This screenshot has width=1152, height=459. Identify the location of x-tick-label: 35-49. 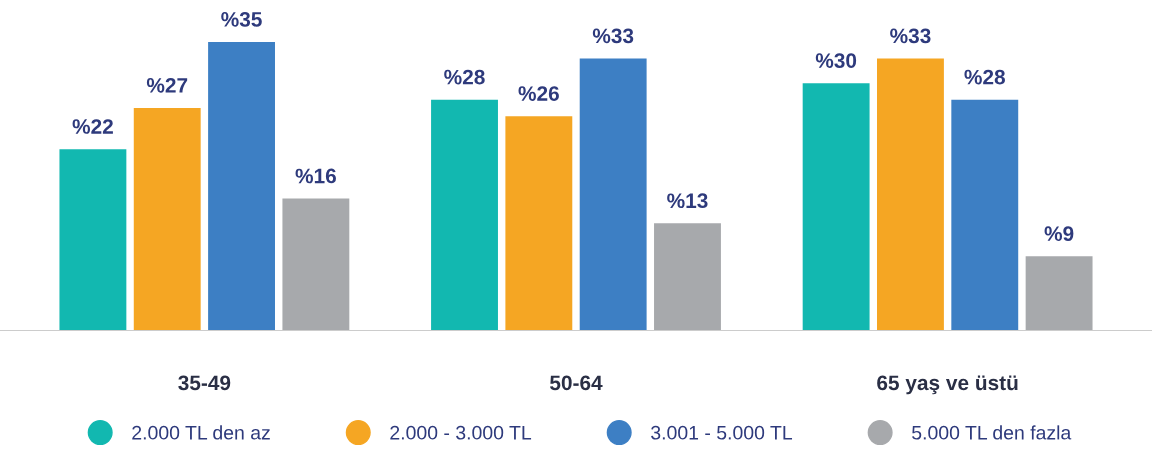
(204, 383).